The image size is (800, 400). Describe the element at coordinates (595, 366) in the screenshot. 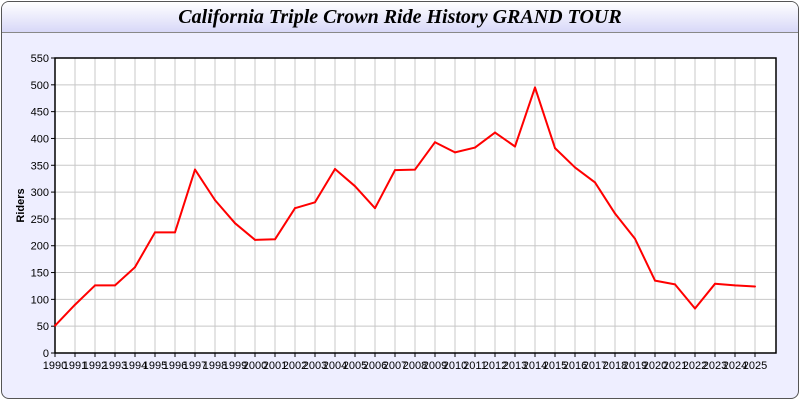

I see `x-tick-label: 2017` at that location.